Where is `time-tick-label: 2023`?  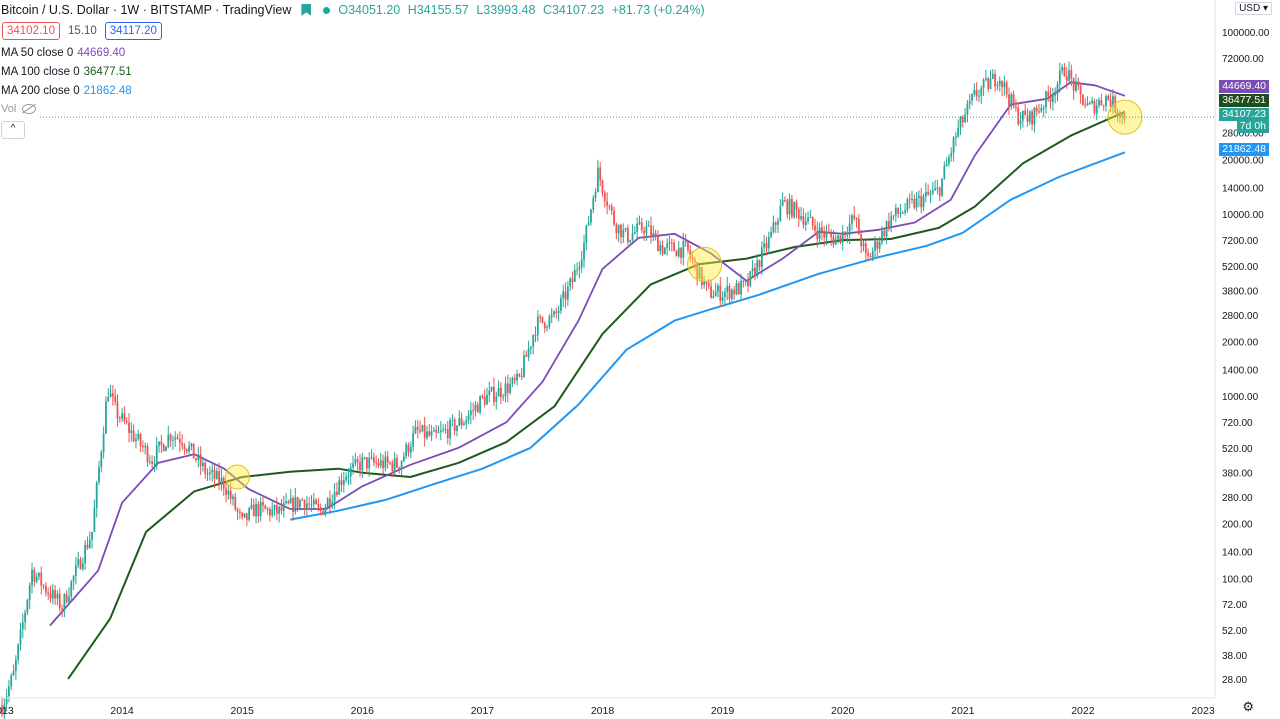 time-tick-label: 2023 is located at coordinates (1203, 711).